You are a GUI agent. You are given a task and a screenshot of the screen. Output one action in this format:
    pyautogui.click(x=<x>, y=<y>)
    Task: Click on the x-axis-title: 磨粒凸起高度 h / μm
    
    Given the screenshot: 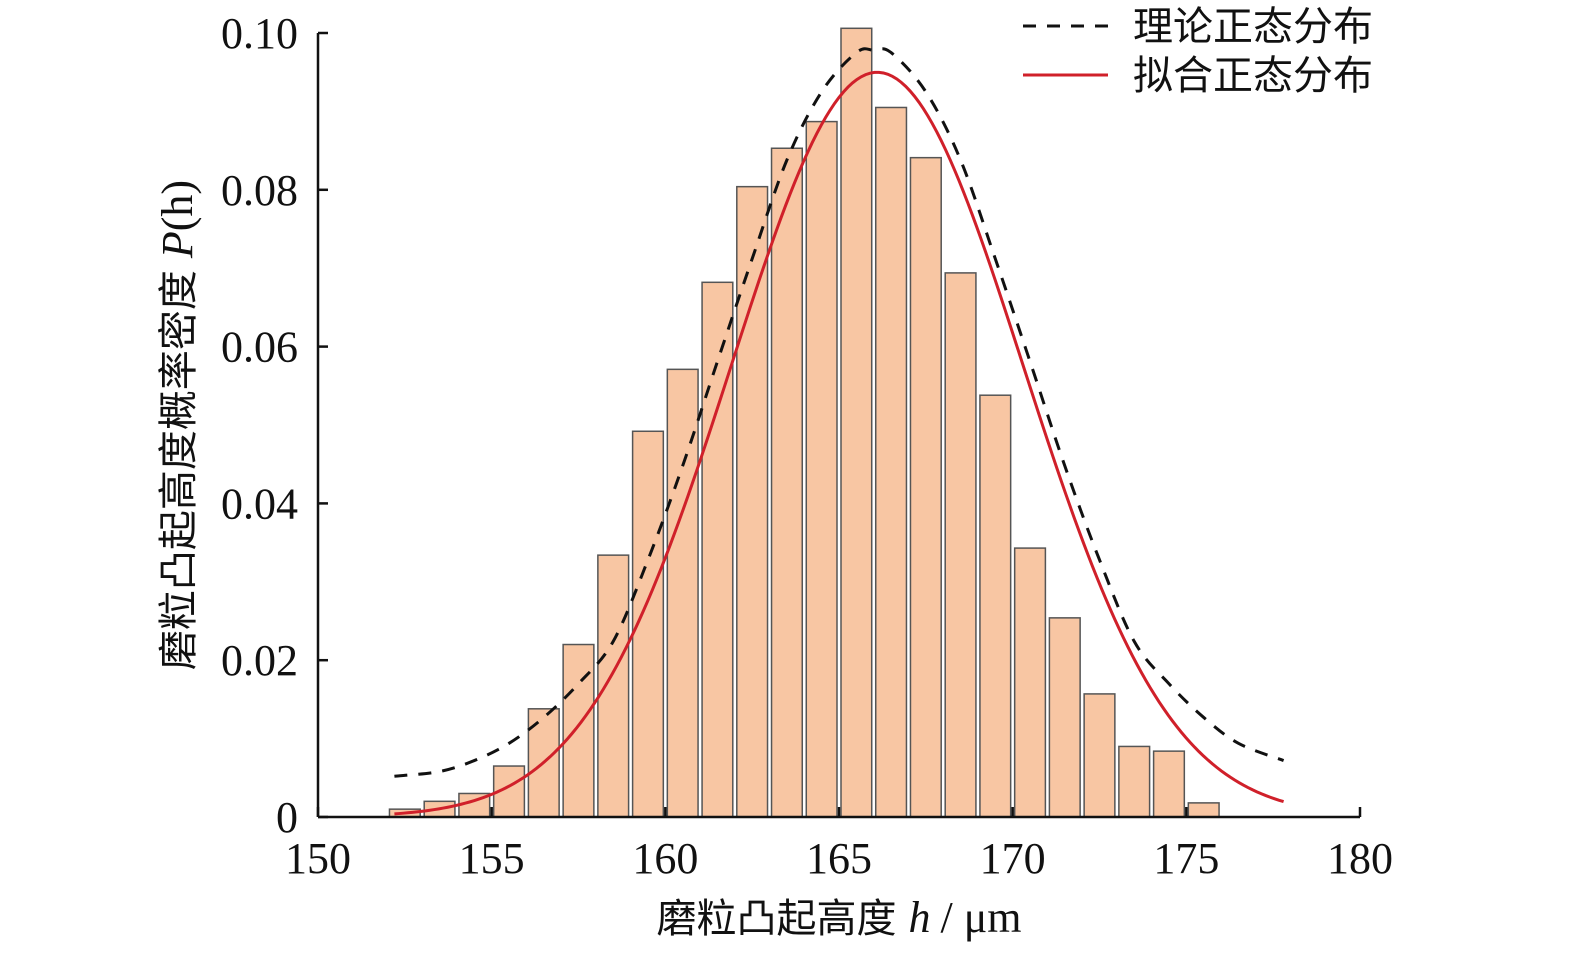 What is the action you would take?
    pyautogui.click(x=838, y=917)
    